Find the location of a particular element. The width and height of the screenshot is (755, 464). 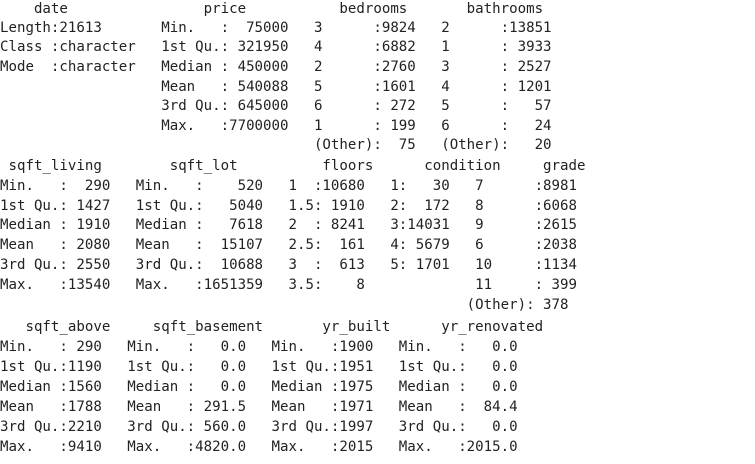

summary-block-1-row: Mean : 540088 5 :1601 4 : 1201 is located at coordinates (284, 87).